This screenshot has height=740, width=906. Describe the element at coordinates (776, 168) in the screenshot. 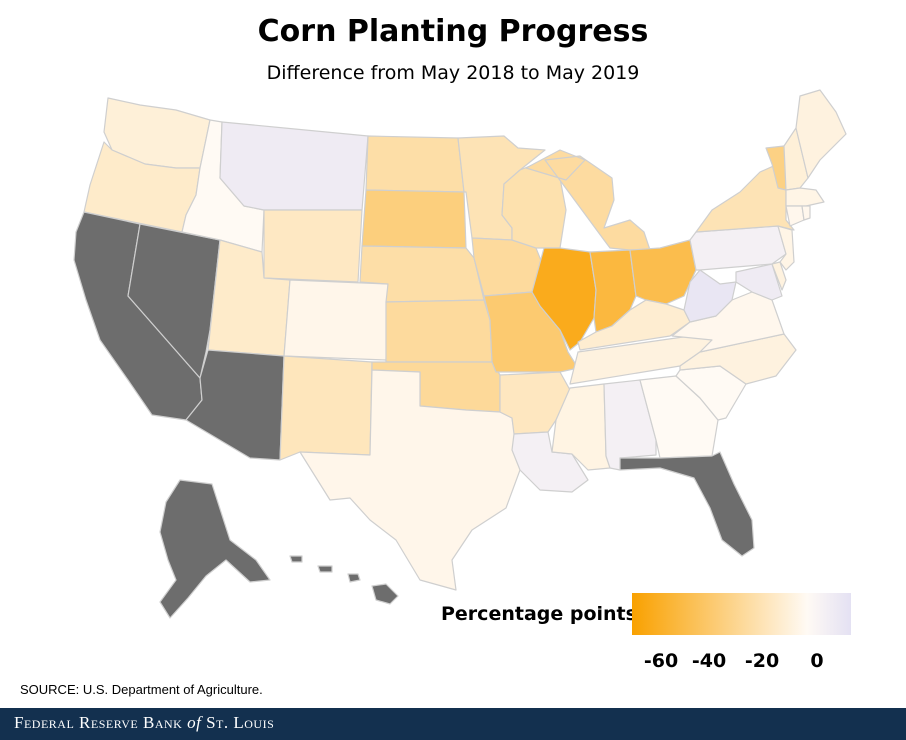

I see `state-vt` at that location.